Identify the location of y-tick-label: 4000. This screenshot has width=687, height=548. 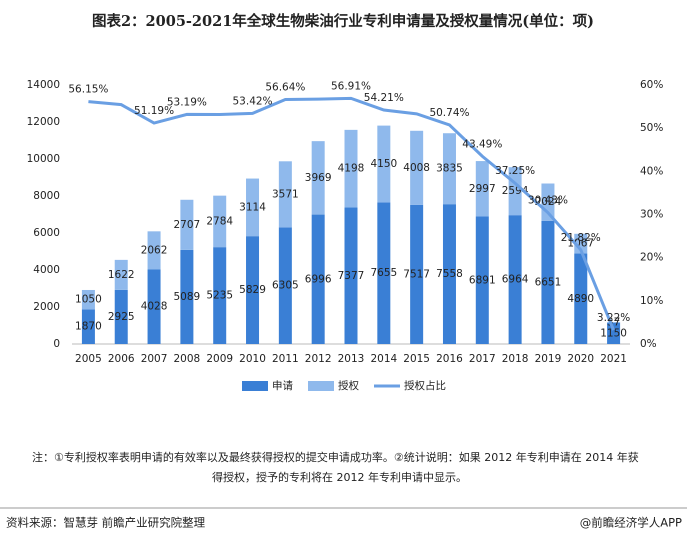
(46, 270).